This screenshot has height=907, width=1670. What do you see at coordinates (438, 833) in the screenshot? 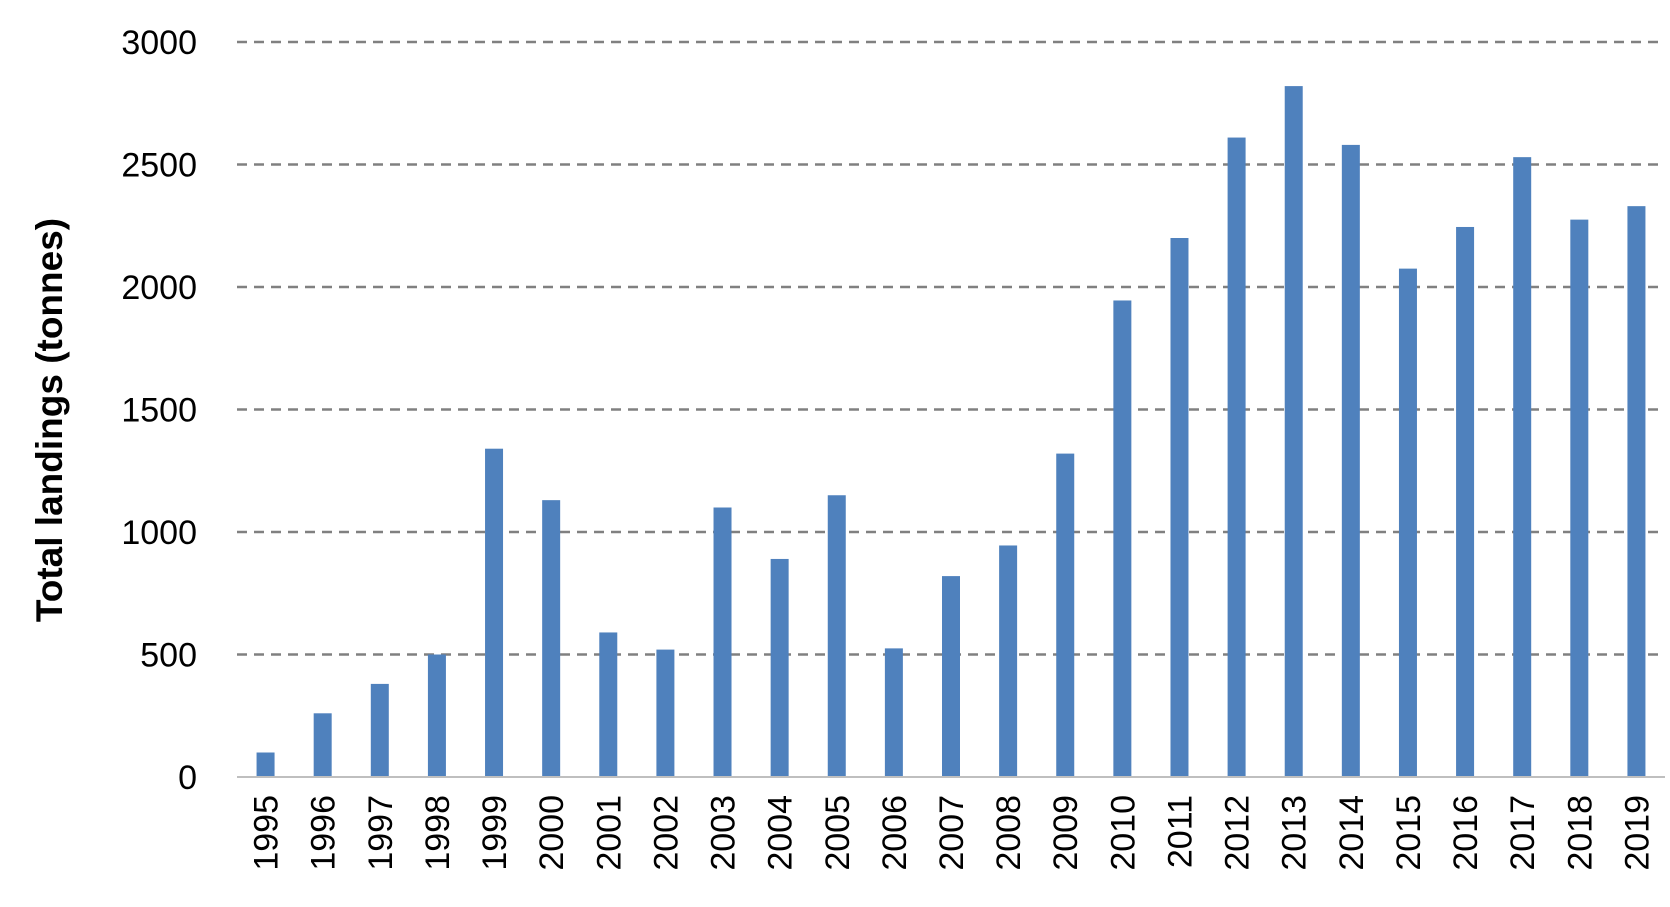
I see `x-tick-label: 1998` at bounding box center [438, 833].